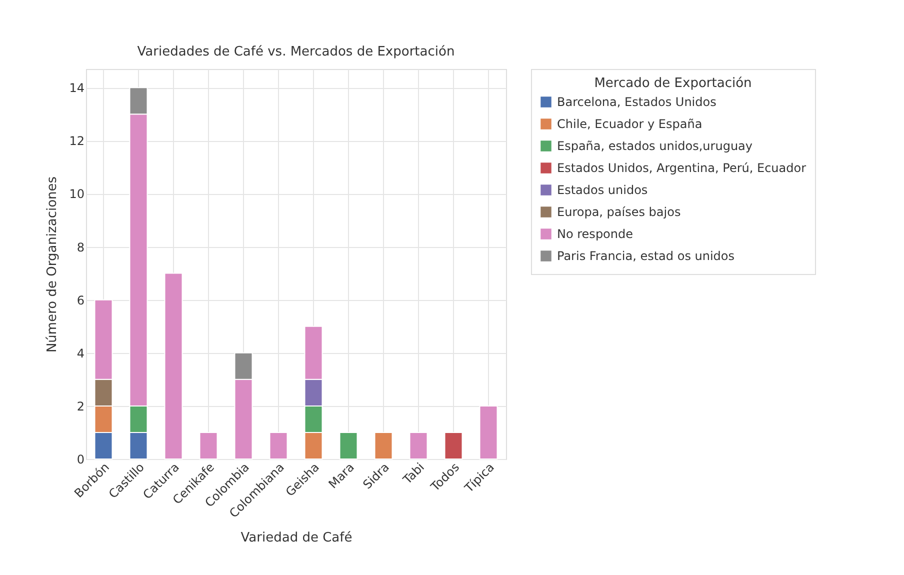 The height and width of the screenshot is (575, 904). Describe the element at coordinates (629, 124) in the screenshot. I see `legend-label: Chile, Ecuador y España` at that location.